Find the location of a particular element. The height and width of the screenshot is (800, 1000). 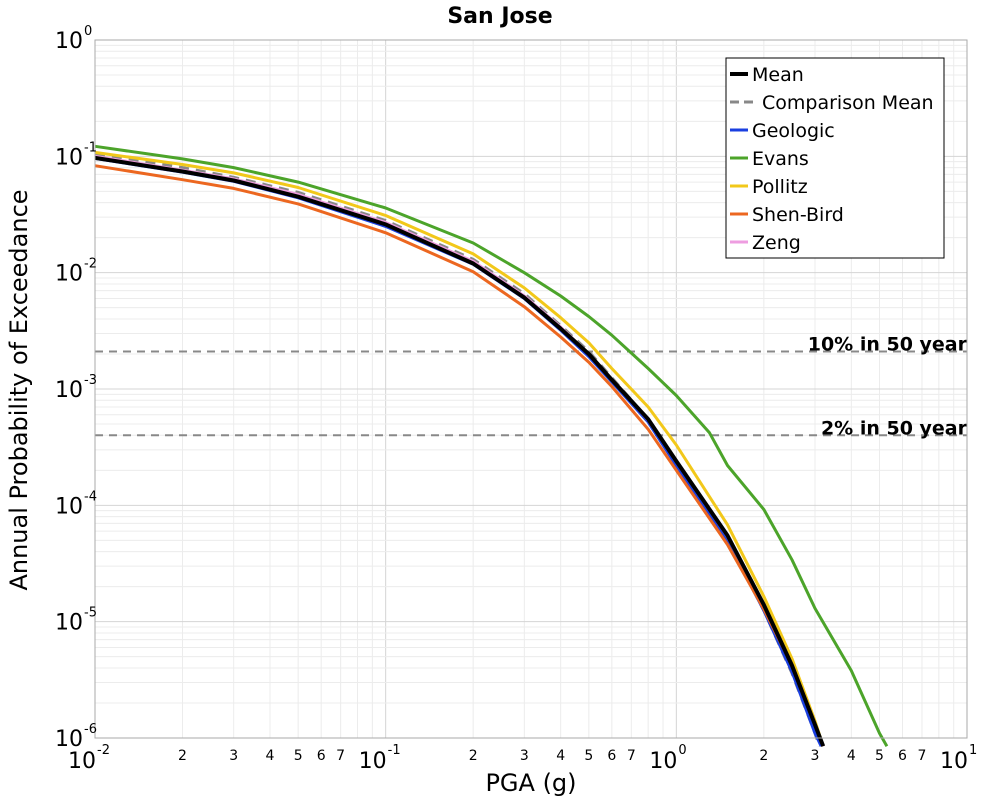

y-tick-exponent: -1 is located at coordinates (90, 147).